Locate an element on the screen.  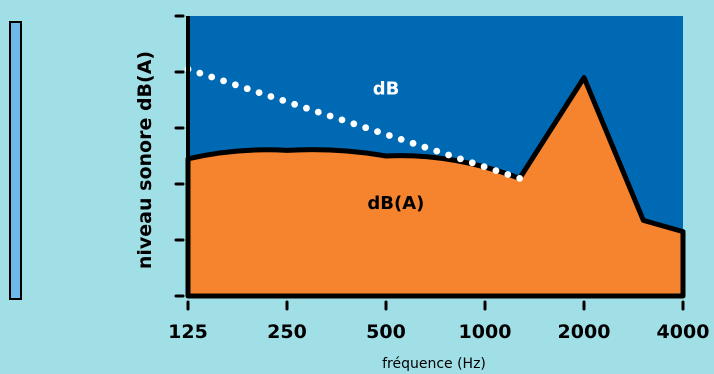
x-axis-label: fréquence (Hz) is located at coordinates (434, 364).